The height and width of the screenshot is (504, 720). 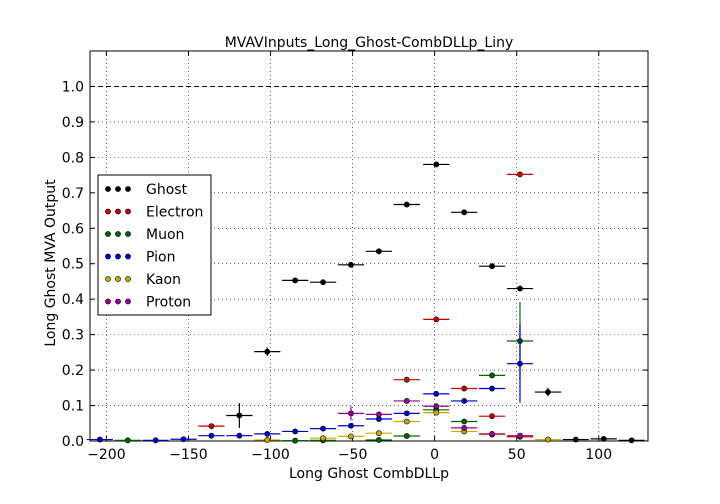 I want to click on y-tick-label: 0.7, so click(x=73, y=194).